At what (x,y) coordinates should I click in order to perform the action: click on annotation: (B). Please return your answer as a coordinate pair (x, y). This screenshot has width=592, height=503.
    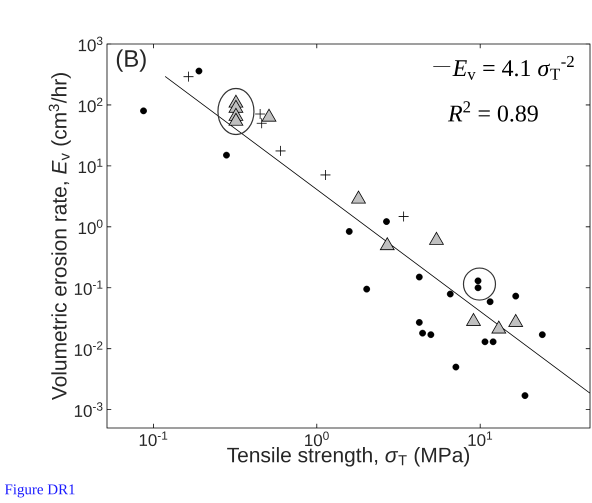
    Looking at the image, I should click on (131, 60).